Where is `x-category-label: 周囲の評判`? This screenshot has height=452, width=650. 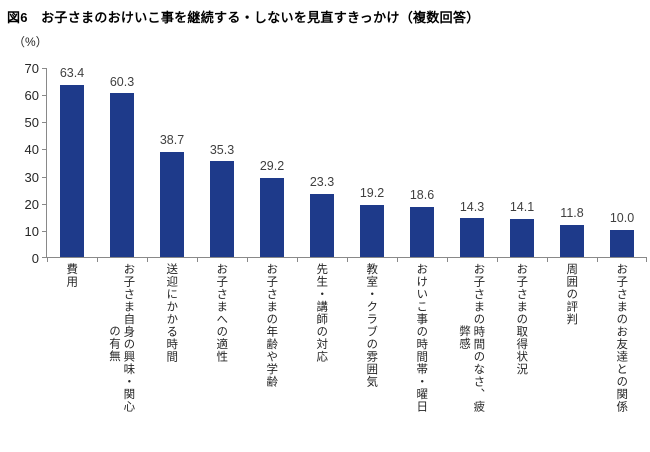
x-category-label: 周囲の評判 is located at coordinates (571, 356).